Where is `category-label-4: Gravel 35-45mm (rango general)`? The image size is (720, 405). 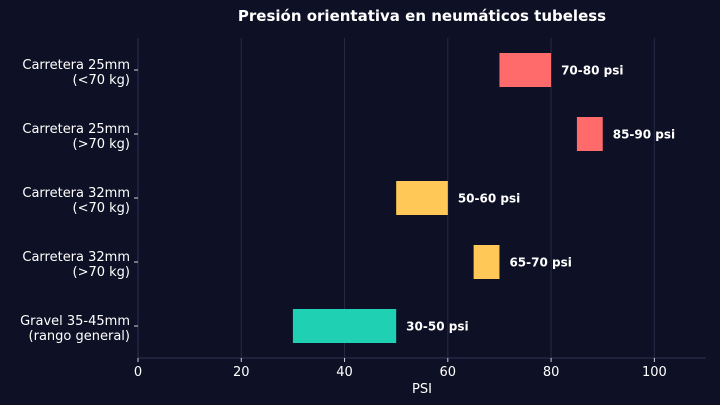 category-label-4: Gravel 35-45mm (rango general) is located at coordinates (75, 329).